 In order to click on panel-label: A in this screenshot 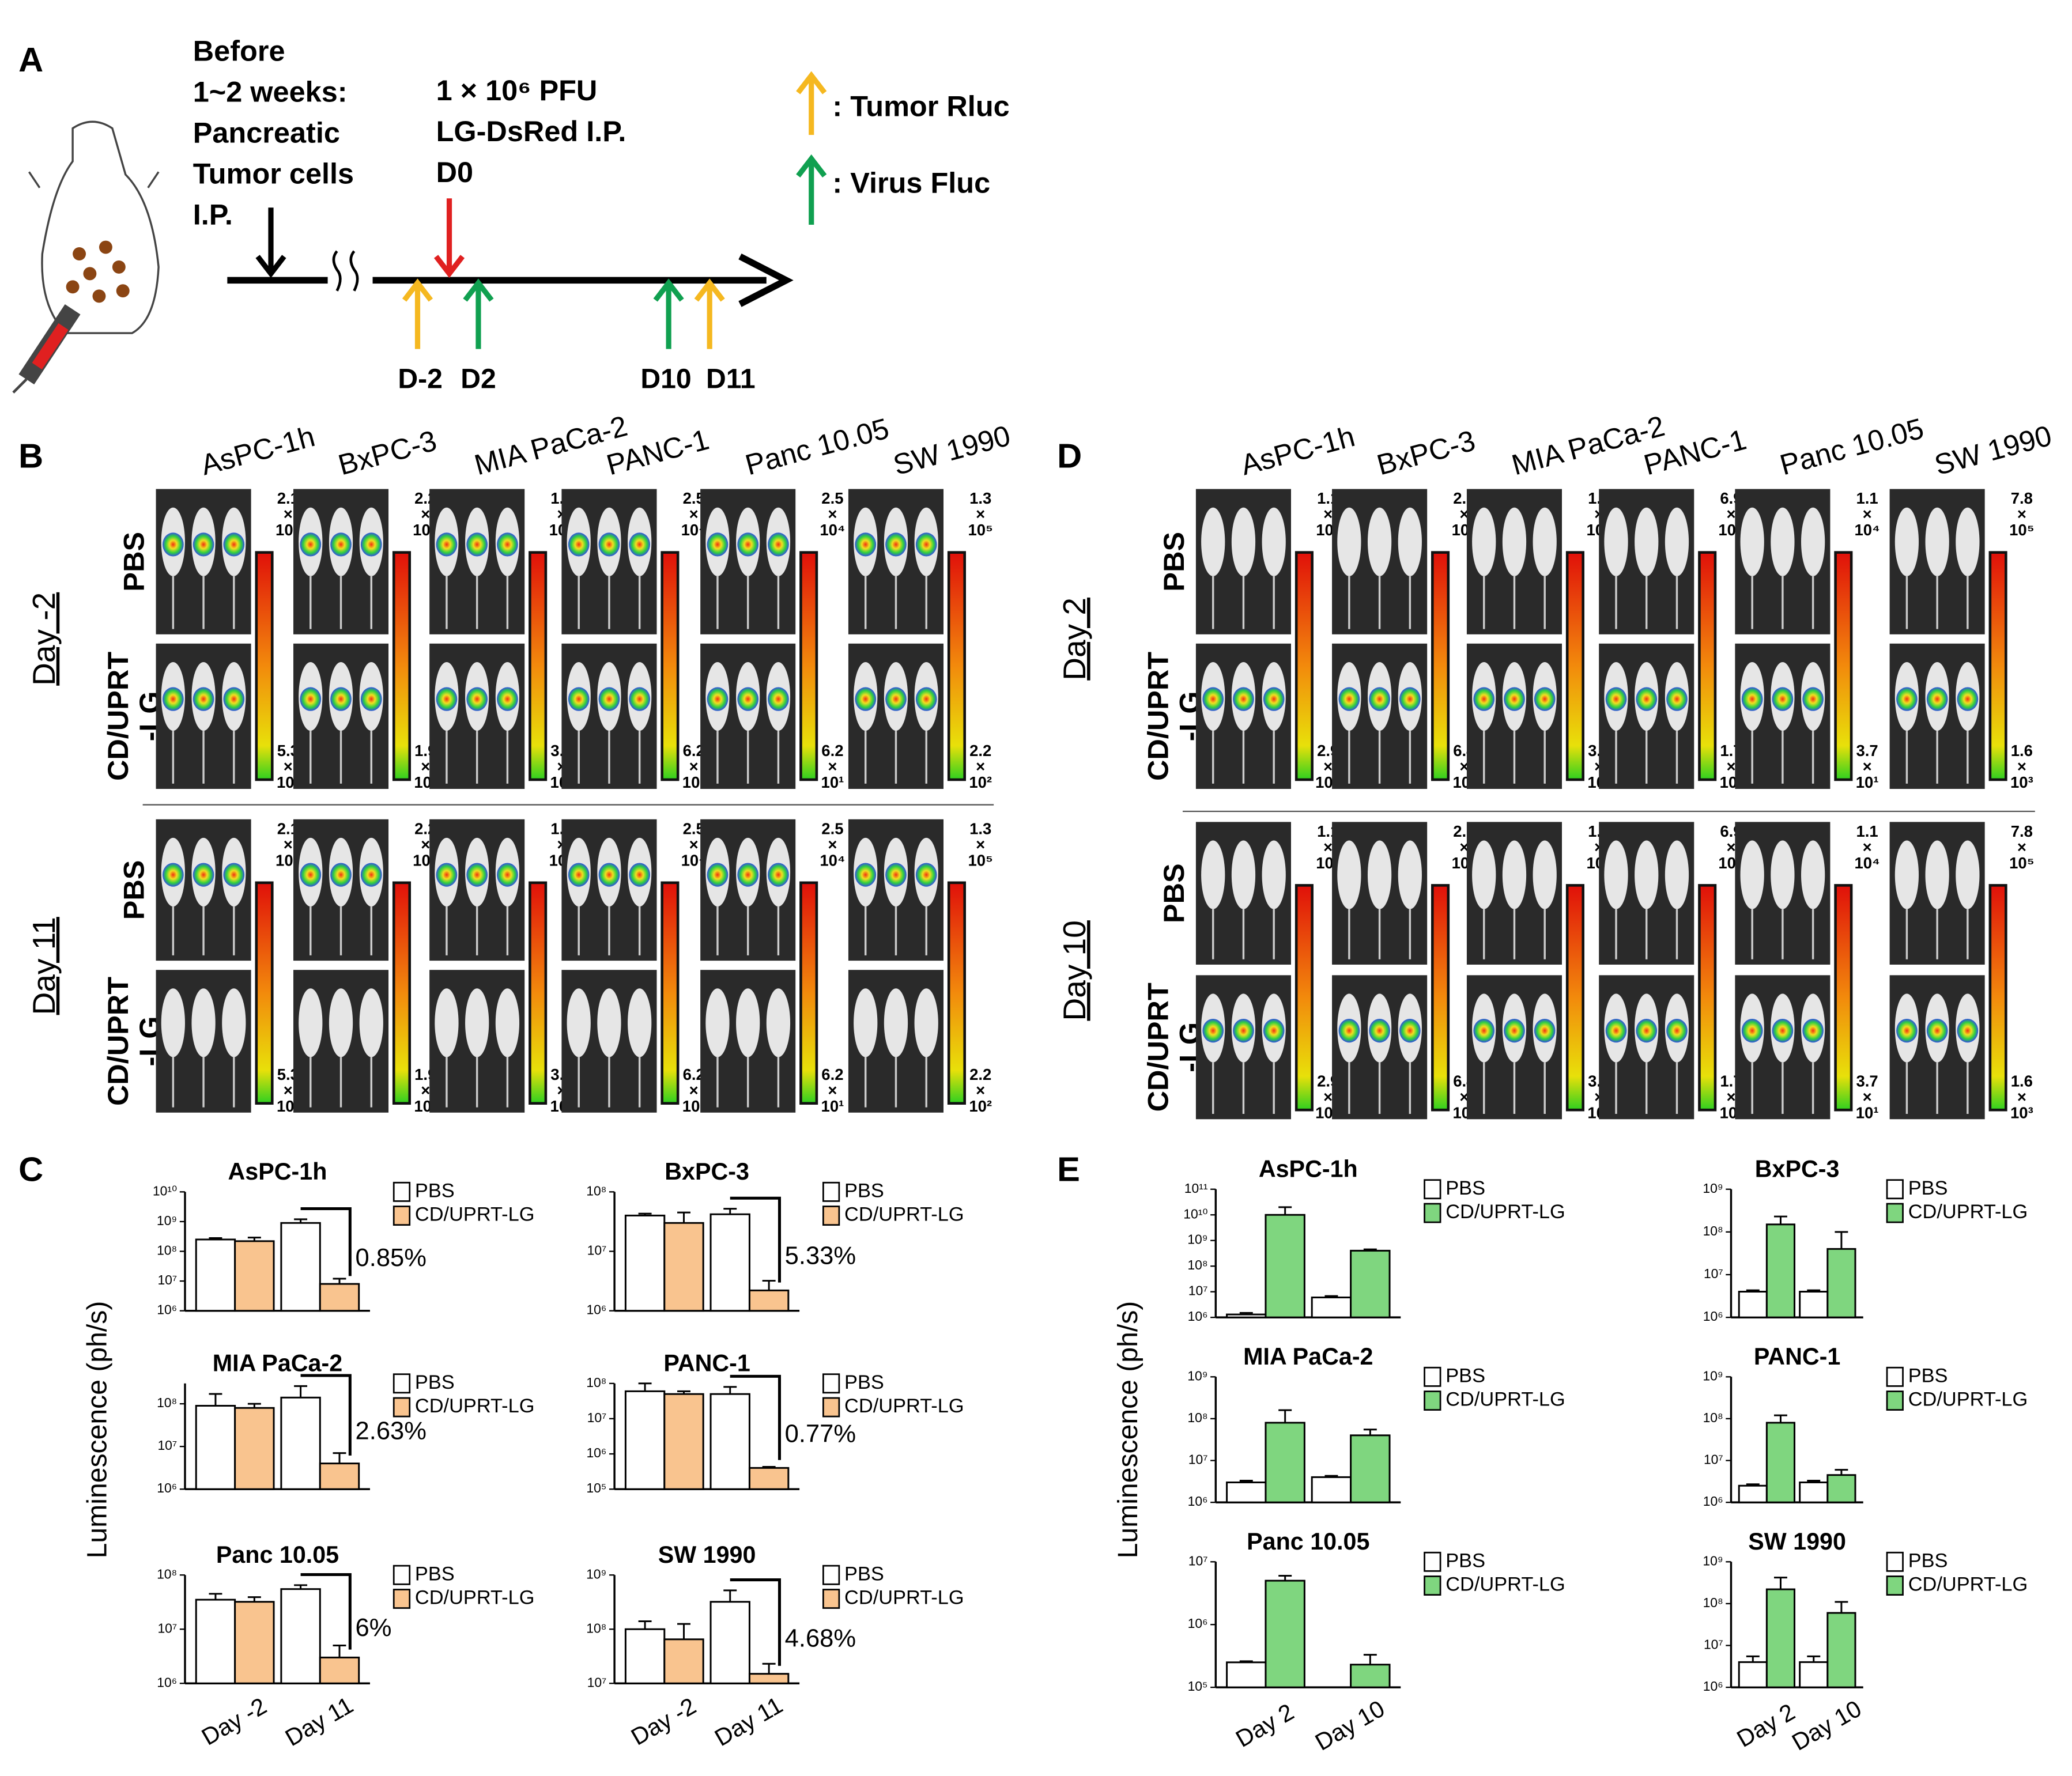, I will do `click(30, 59)`.